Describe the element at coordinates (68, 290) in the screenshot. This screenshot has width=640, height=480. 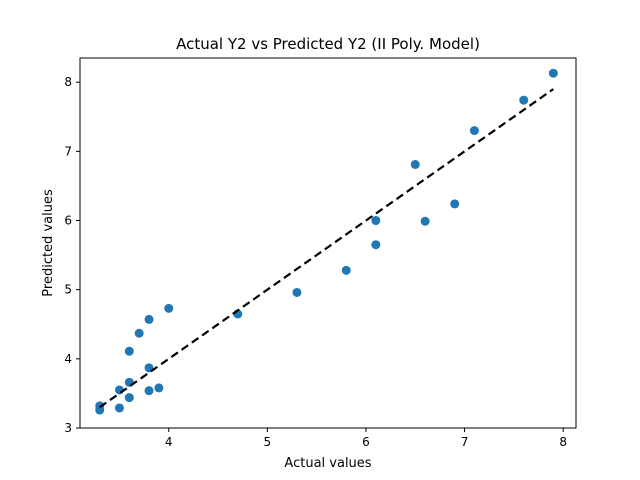
I see `y-tick-label: 5` at that location.